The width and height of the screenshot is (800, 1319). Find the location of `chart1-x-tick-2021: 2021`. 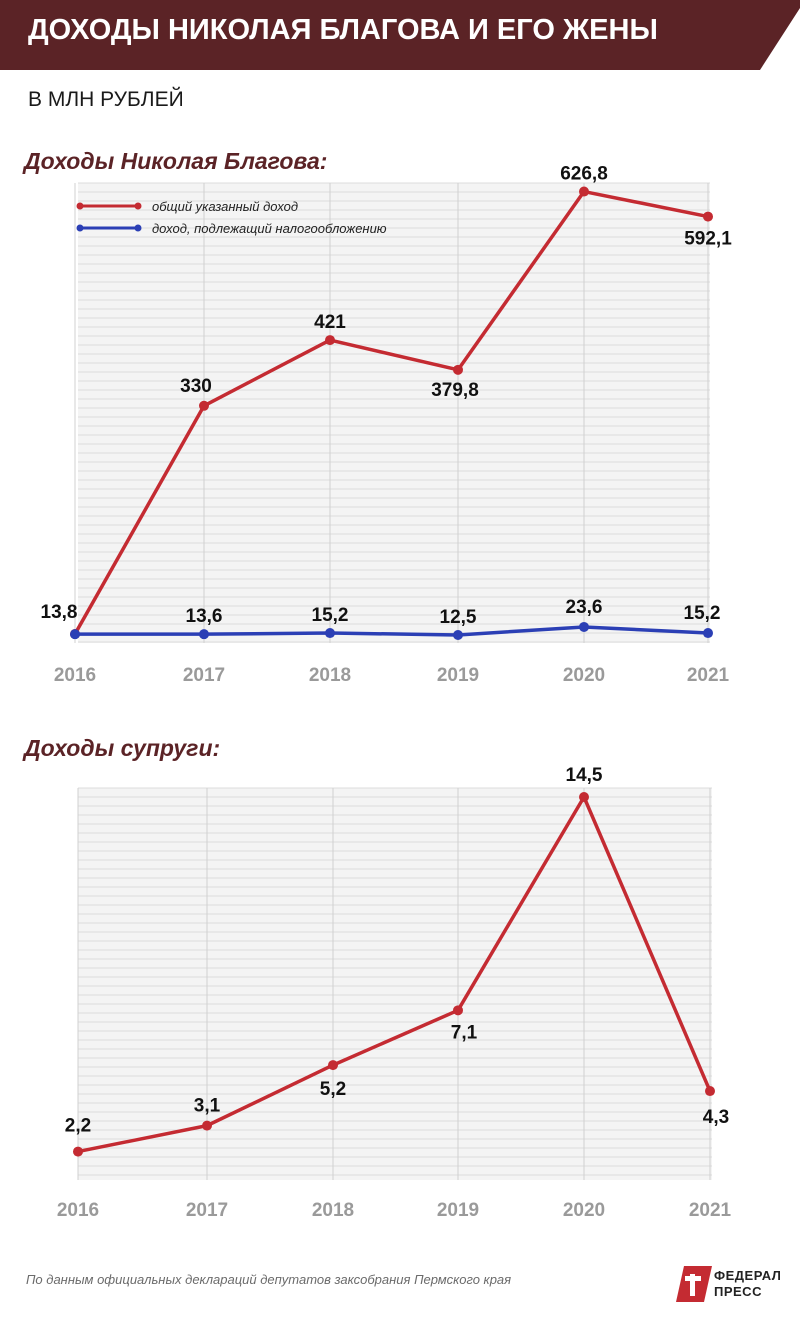

chart1-x-tick-2021: 2021 is located at coordinates (708, 675).